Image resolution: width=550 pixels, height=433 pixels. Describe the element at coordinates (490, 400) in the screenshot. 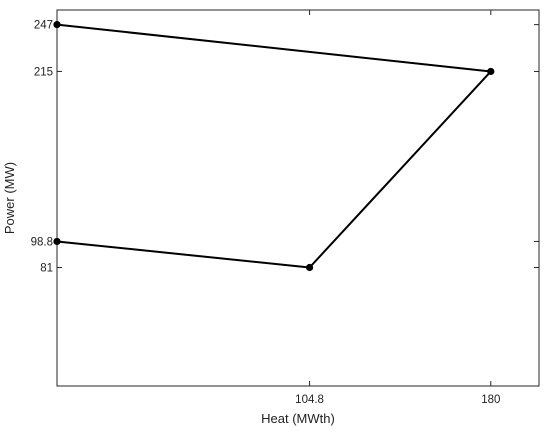

I see `x-tick-label: 180` at that location.